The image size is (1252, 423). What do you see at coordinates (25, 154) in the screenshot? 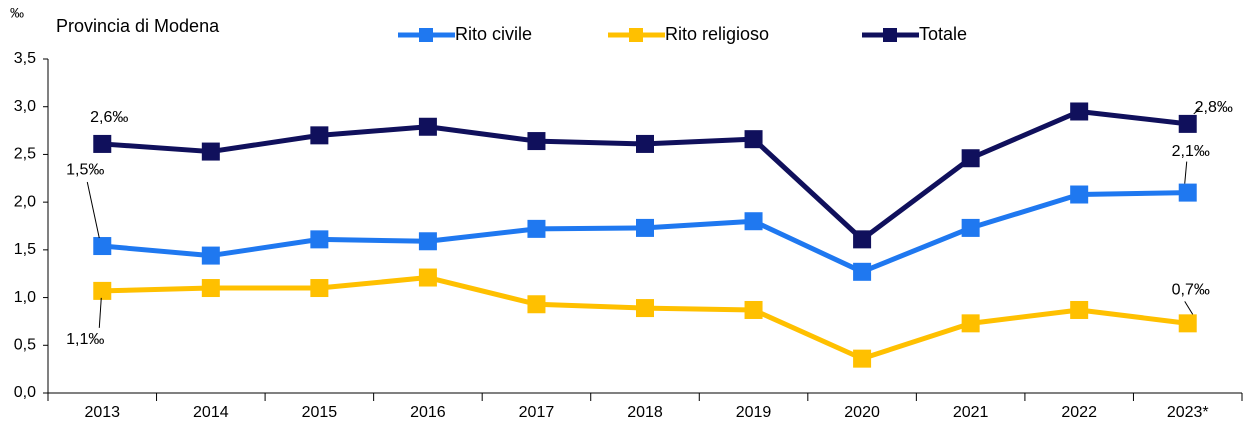
I see `y-tick-label: 2,5` at bounding box center [25, 154].